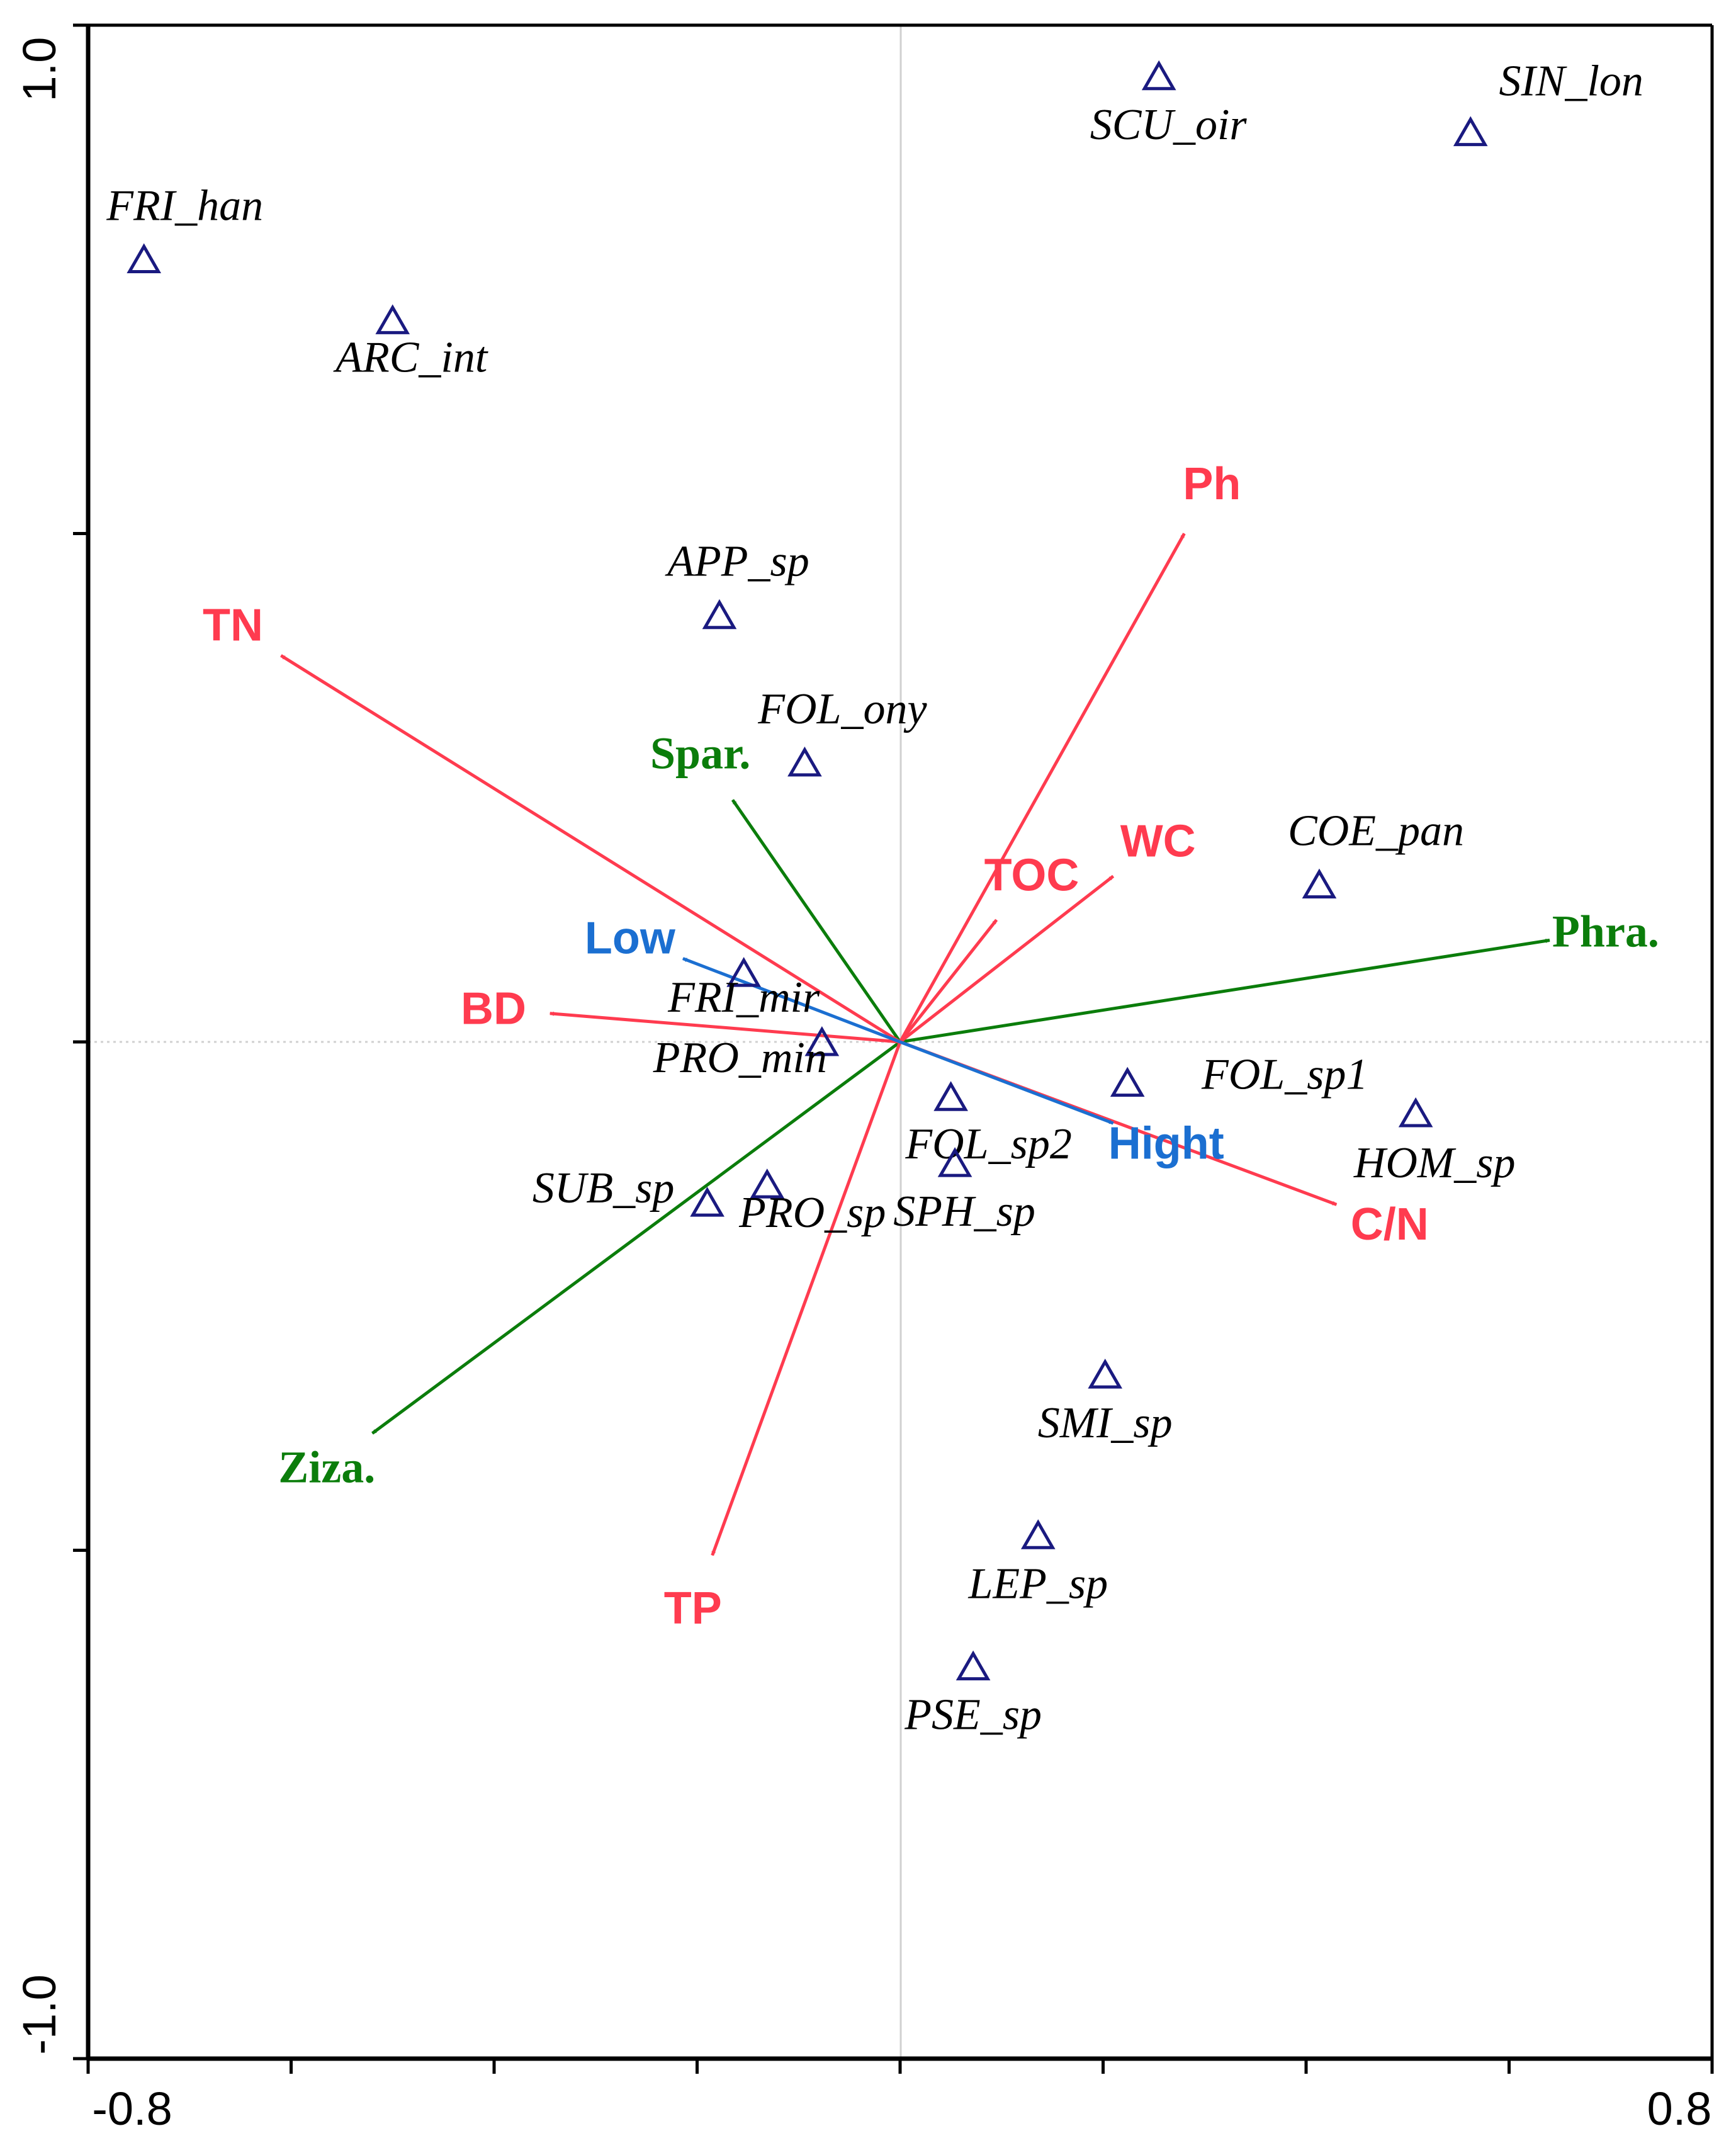 This screenshot has width=1736, height=2143. Describe the element at coordinates (184, 205) in the screenshot. I see `species-label-fri-han: FRI_han` at that location.